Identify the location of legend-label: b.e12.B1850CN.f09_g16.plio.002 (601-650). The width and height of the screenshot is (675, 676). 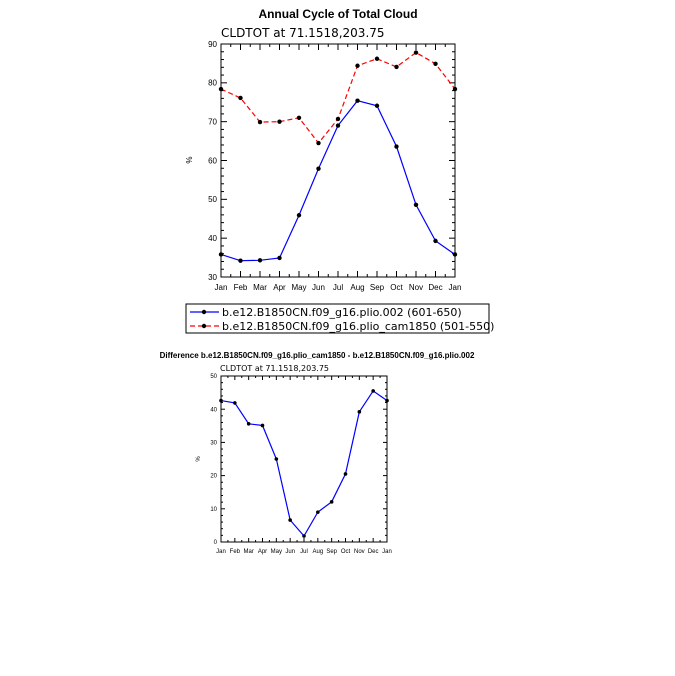
(342, 312).